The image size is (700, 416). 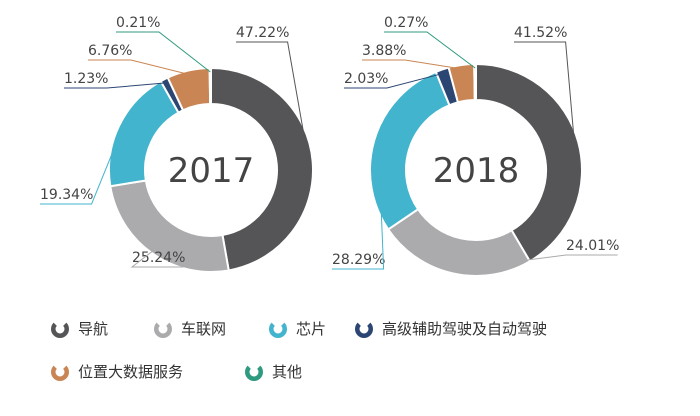 I want to click on legend-label: 位置大数据服务, so click(x=130, y=372).